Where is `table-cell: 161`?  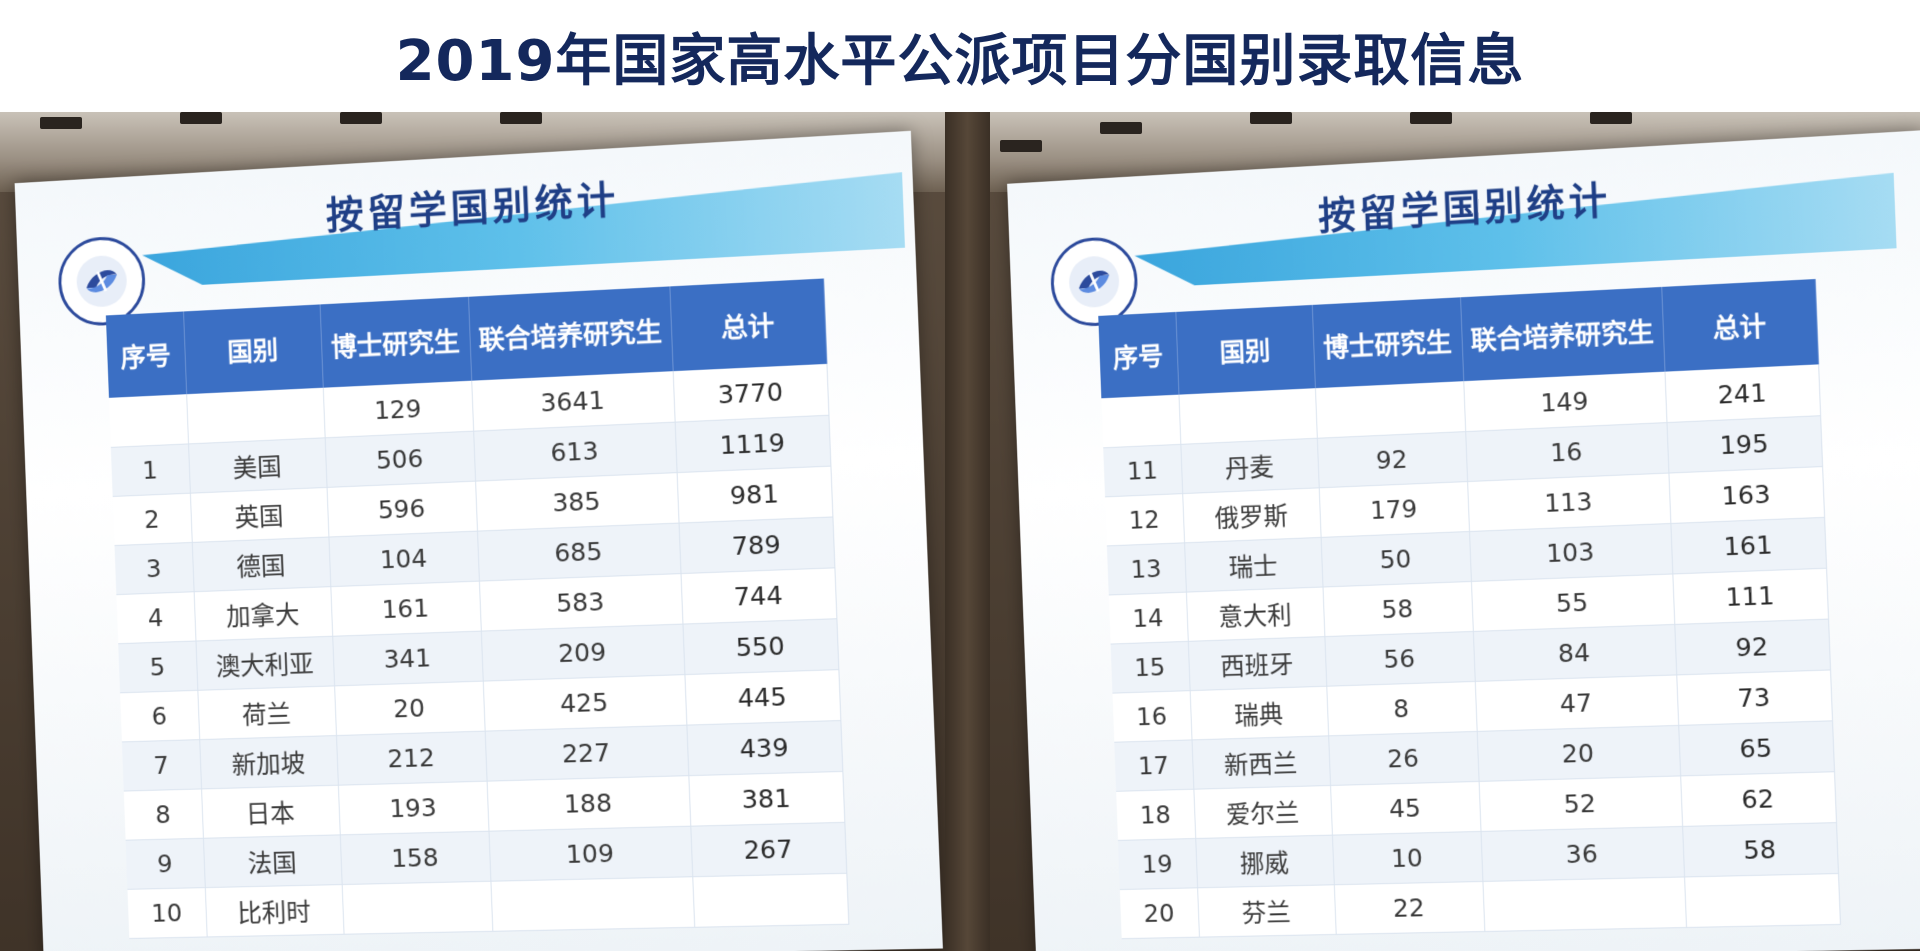 table-cell: 161 is located at coordinates (1748, 545).